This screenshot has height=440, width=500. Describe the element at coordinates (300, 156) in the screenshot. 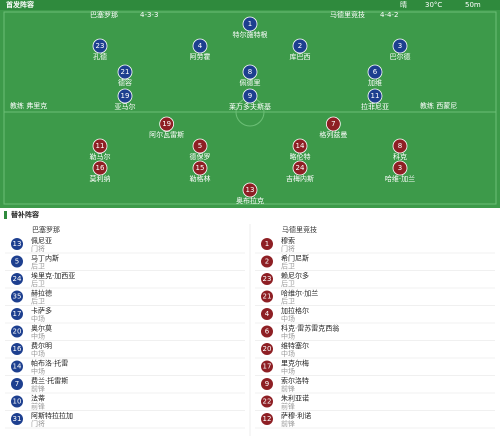

I see `player-name: 略伦特` at that location.